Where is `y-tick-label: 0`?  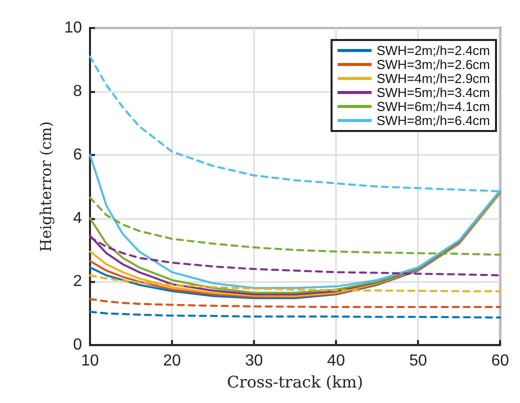 y-tick-label: 0 is located at coordinates (77, 345).